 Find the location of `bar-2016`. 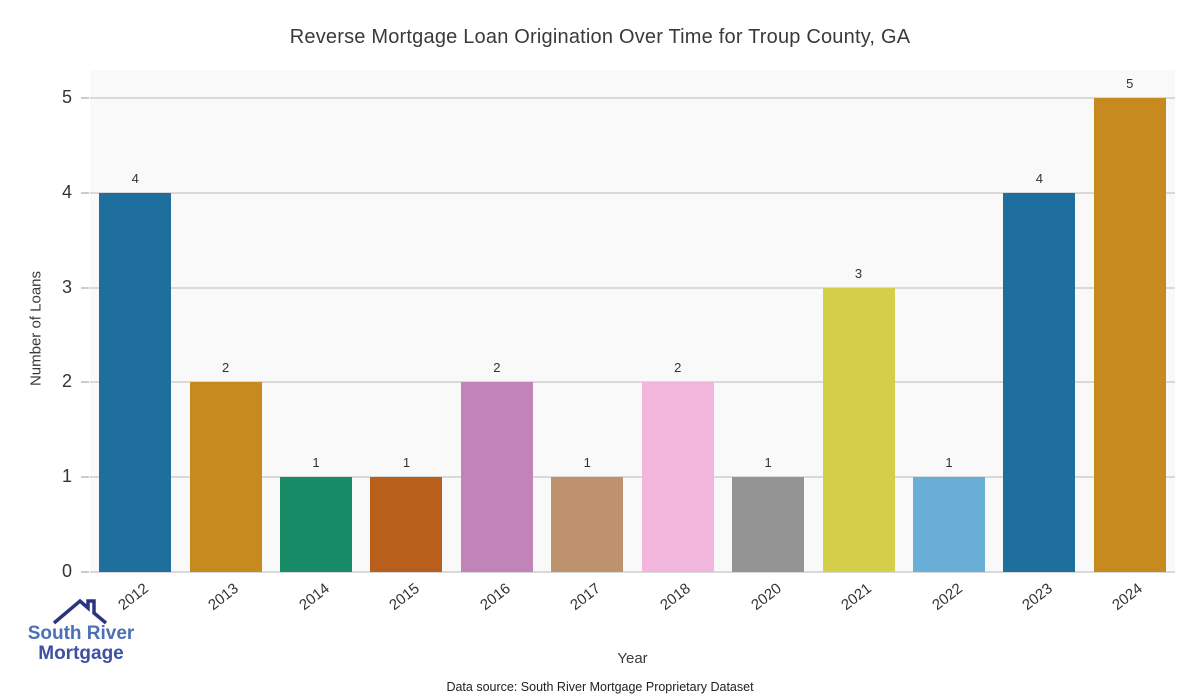

bar-2016 is located at coordinates (496, 477).